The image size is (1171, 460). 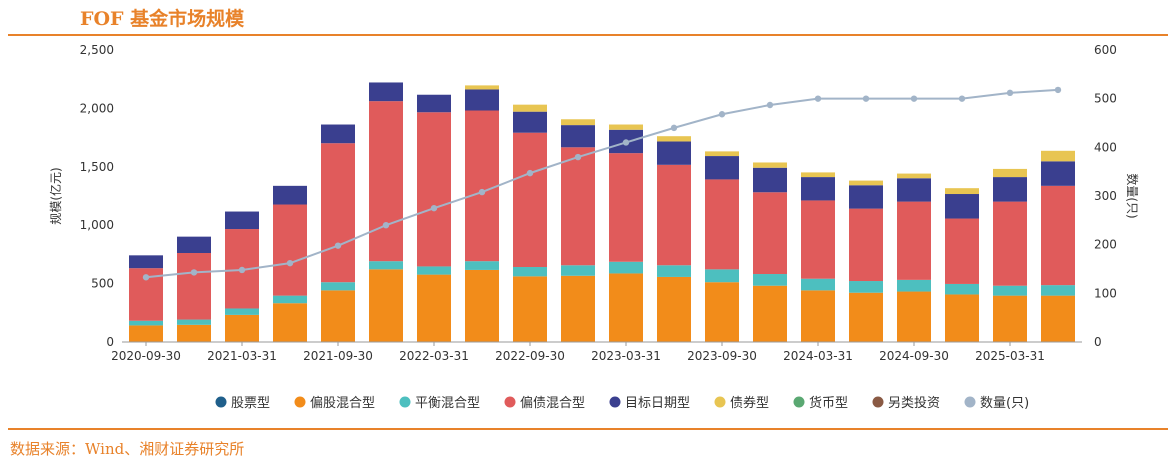 What do you see at coordinates (1105, 245) in the screenshot?
I see `y2-tick-label: 200` at bounding box center [1105, 245].